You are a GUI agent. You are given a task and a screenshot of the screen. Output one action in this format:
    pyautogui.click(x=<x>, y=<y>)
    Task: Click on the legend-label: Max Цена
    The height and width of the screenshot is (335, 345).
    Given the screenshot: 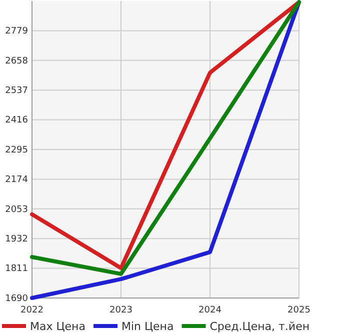 What is the action you would take?
    pyautogui.click(x=58, y=326)
    